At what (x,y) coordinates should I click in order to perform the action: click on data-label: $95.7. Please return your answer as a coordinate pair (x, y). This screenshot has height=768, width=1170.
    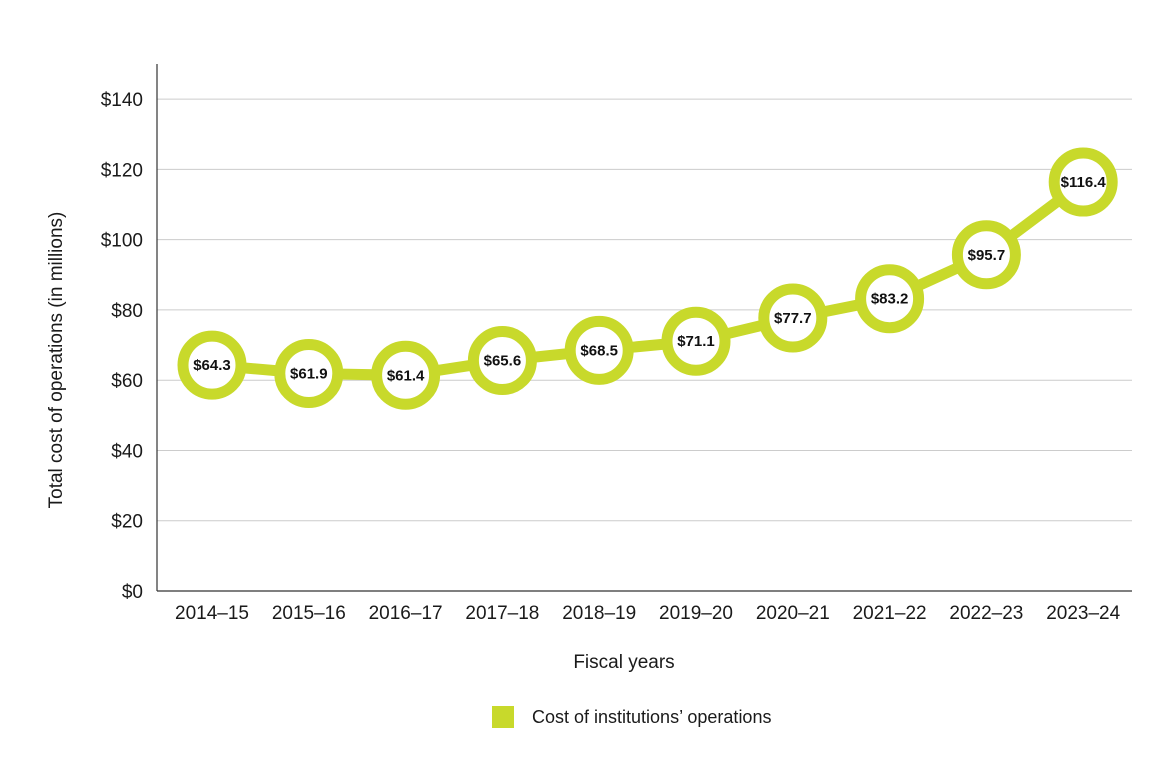
    Looking at the image, I should click on (987, 255).